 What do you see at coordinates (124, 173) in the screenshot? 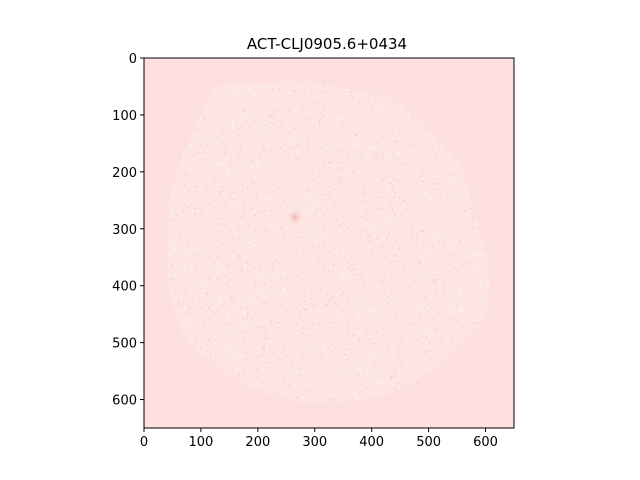
I see `y-tick-label: 200` at bounding box center [124, 173].